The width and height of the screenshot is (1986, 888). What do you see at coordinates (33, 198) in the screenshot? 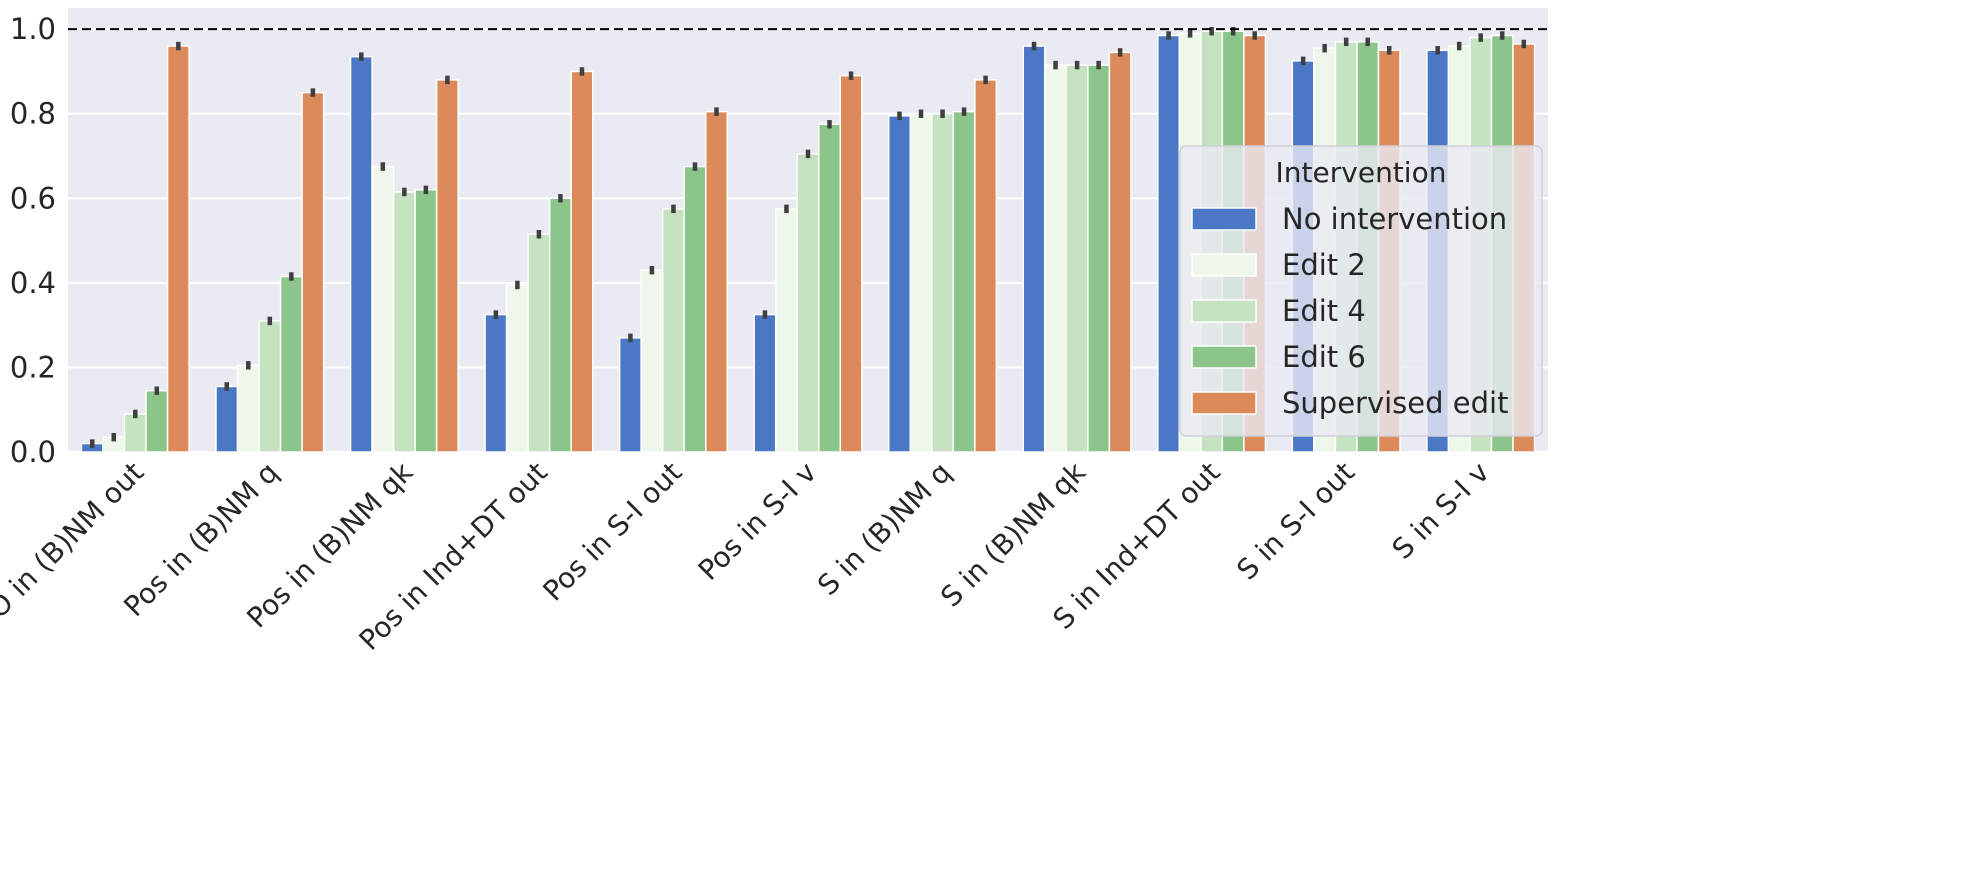
I see `y-tick-label: 0.6` at bounding box center [33, 198].